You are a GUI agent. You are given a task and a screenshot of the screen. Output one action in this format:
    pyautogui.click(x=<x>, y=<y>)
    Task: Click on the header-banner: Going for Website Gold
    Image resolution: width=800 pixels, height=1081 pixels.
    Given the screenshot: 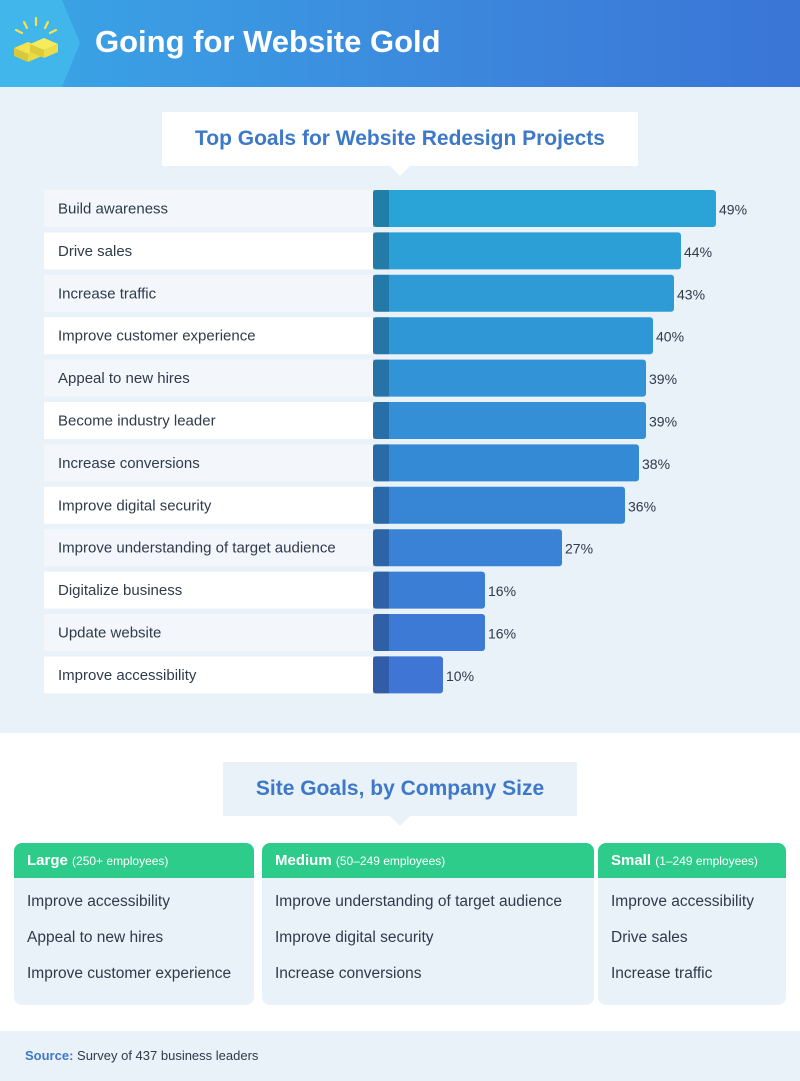 What is the action you would take?
    pyautogui.click(x=400, y=43)
    